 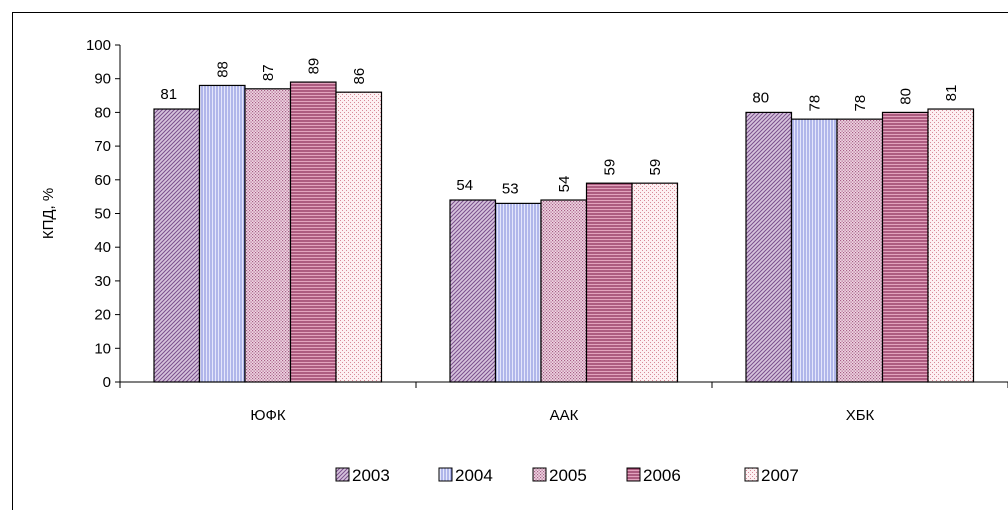 What do you see at coordinates (268, 415) in the screenshot?
I see `x-category-label: ЮФК` at bounding box center [268, 415].